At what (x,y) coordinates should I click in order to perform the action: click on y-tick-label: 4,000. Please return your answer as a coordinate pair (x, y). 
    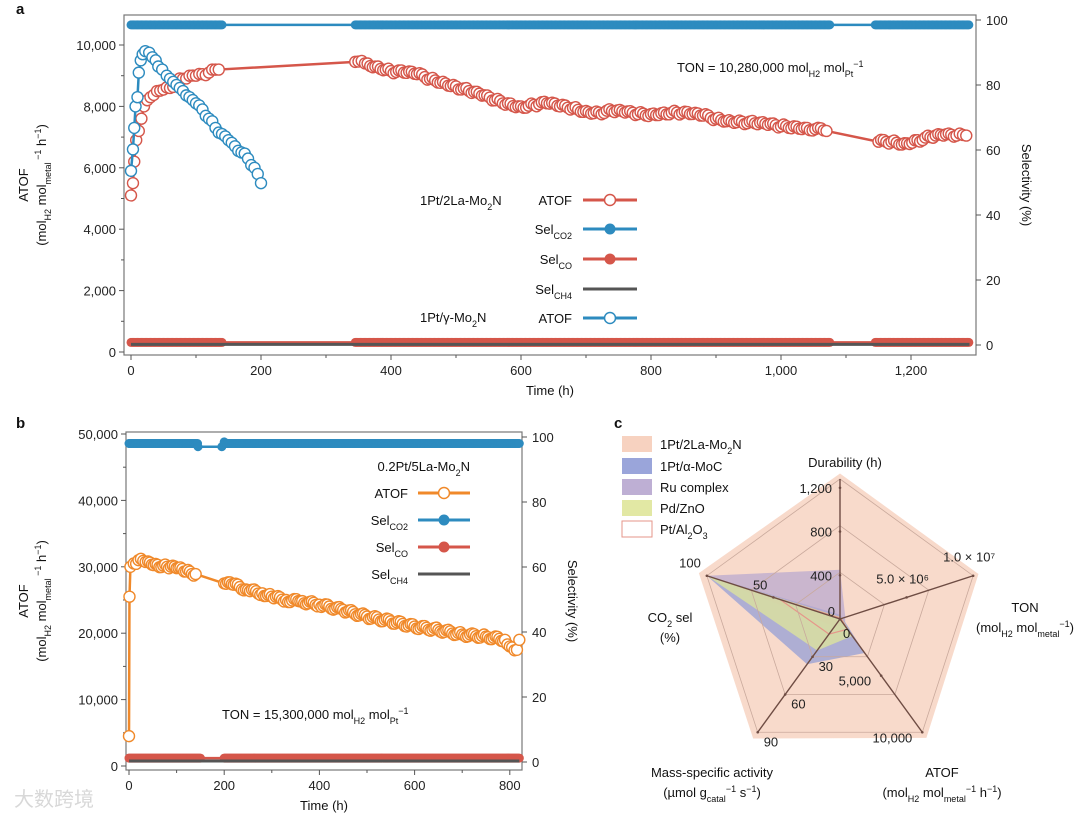
    Looking at the image, I should click on (99, 229).